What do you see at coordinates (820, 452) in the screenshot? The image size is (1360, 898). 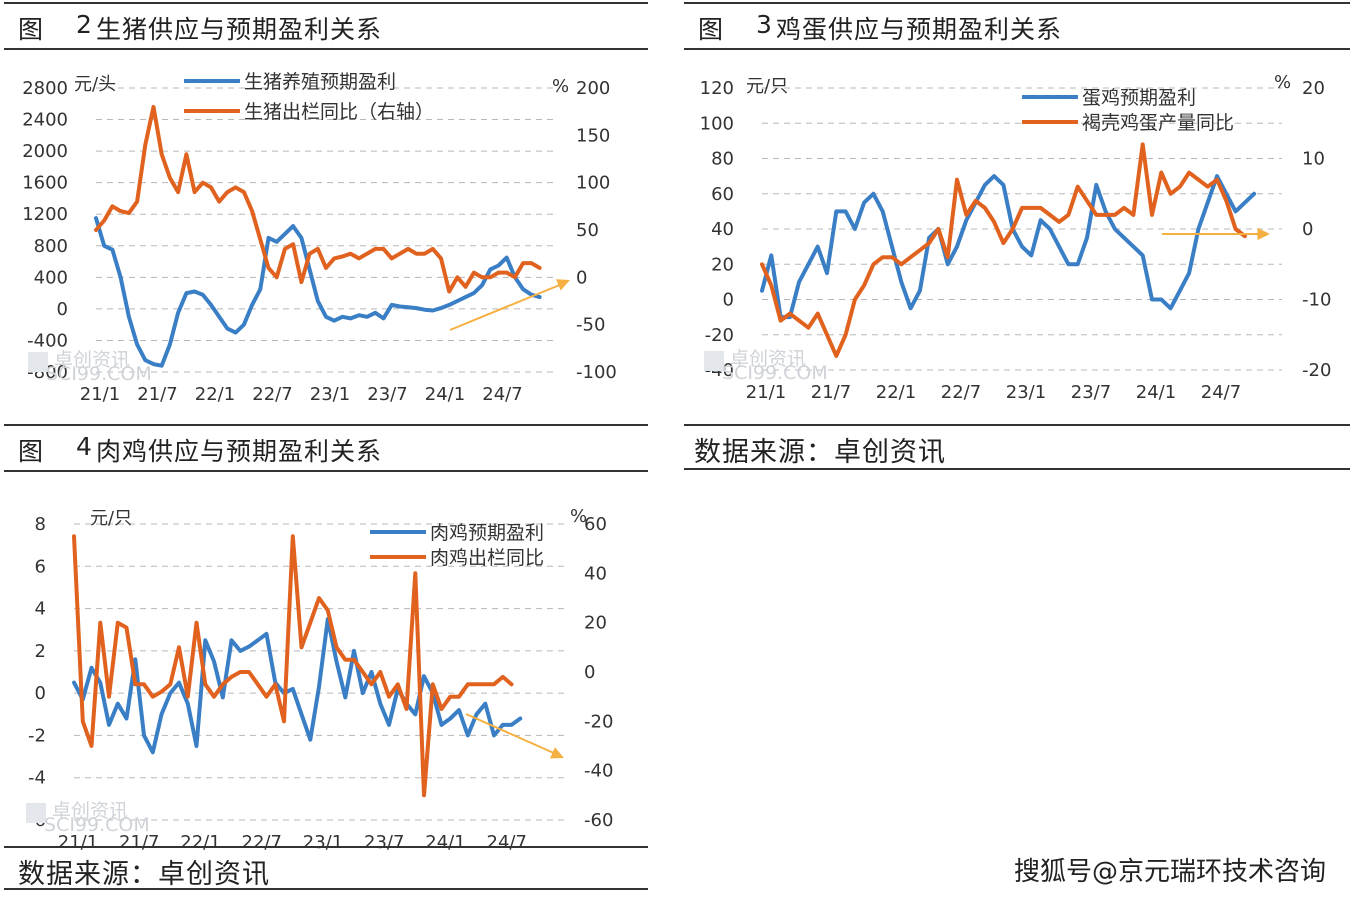 I see `data-source-egg: 数据来源：卓创资讯` at bounding box center [820, 452].